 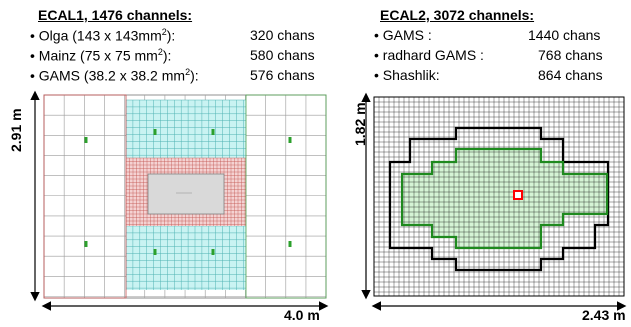 What do you see at coordinates (115, 15) in the screenshot?
I see `ecal1-title: ECAL1, 1476 channels:` at bounding box center [115, 15].